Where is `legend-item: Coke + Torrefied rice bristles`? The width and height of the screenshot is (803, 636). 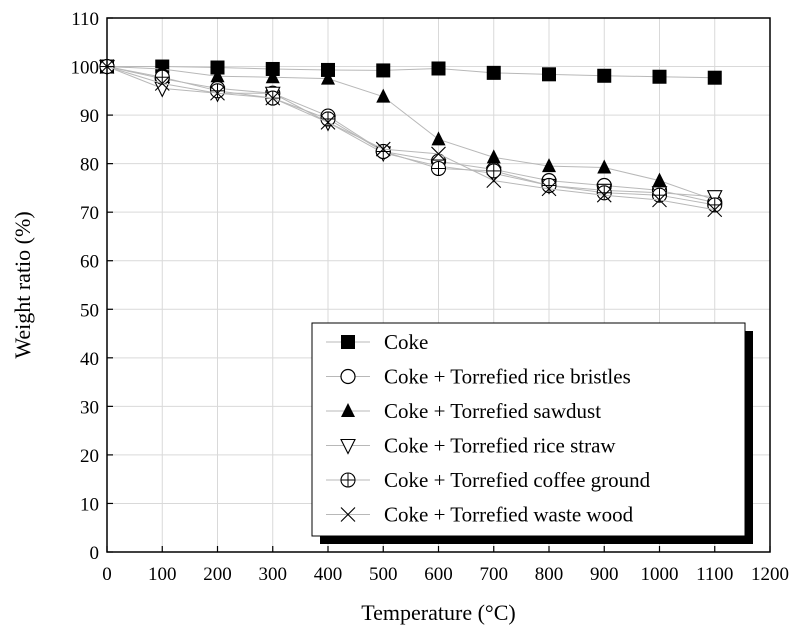 legend-item: Coke + Torrefied rice bristles is located at coordinates (478, 377).